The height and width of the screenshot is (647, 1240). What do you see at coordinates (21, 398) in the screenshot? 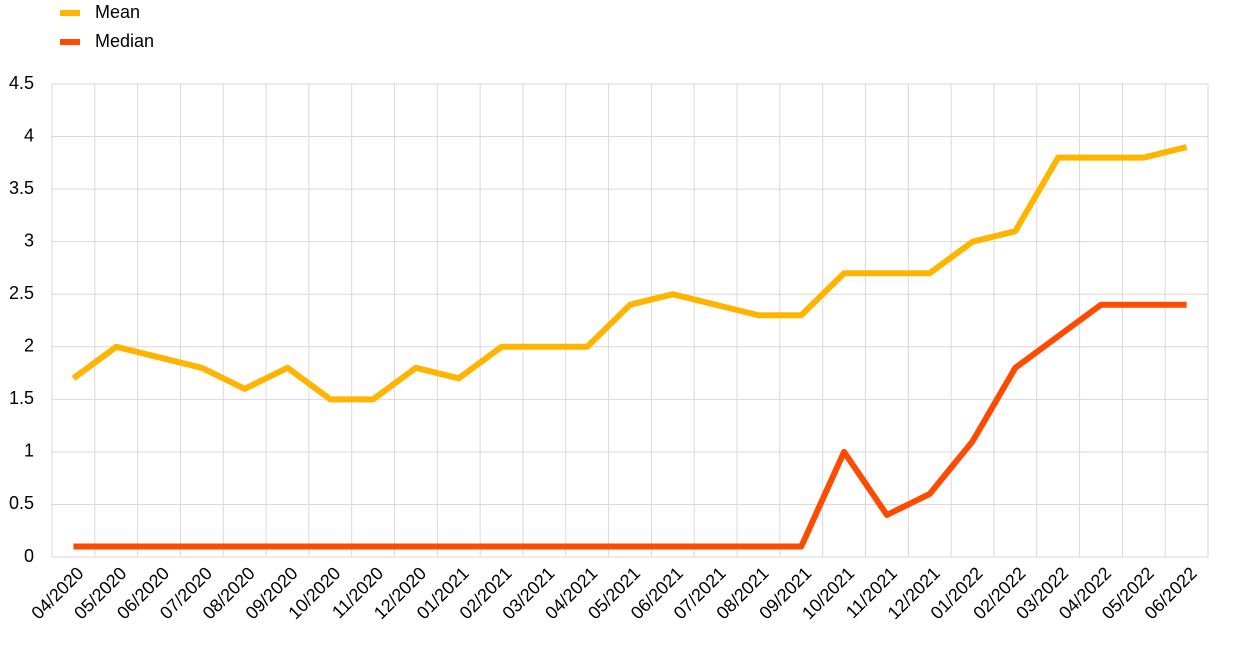
I see `y-tick-label: 1.5` at bounding box center [21, 398].